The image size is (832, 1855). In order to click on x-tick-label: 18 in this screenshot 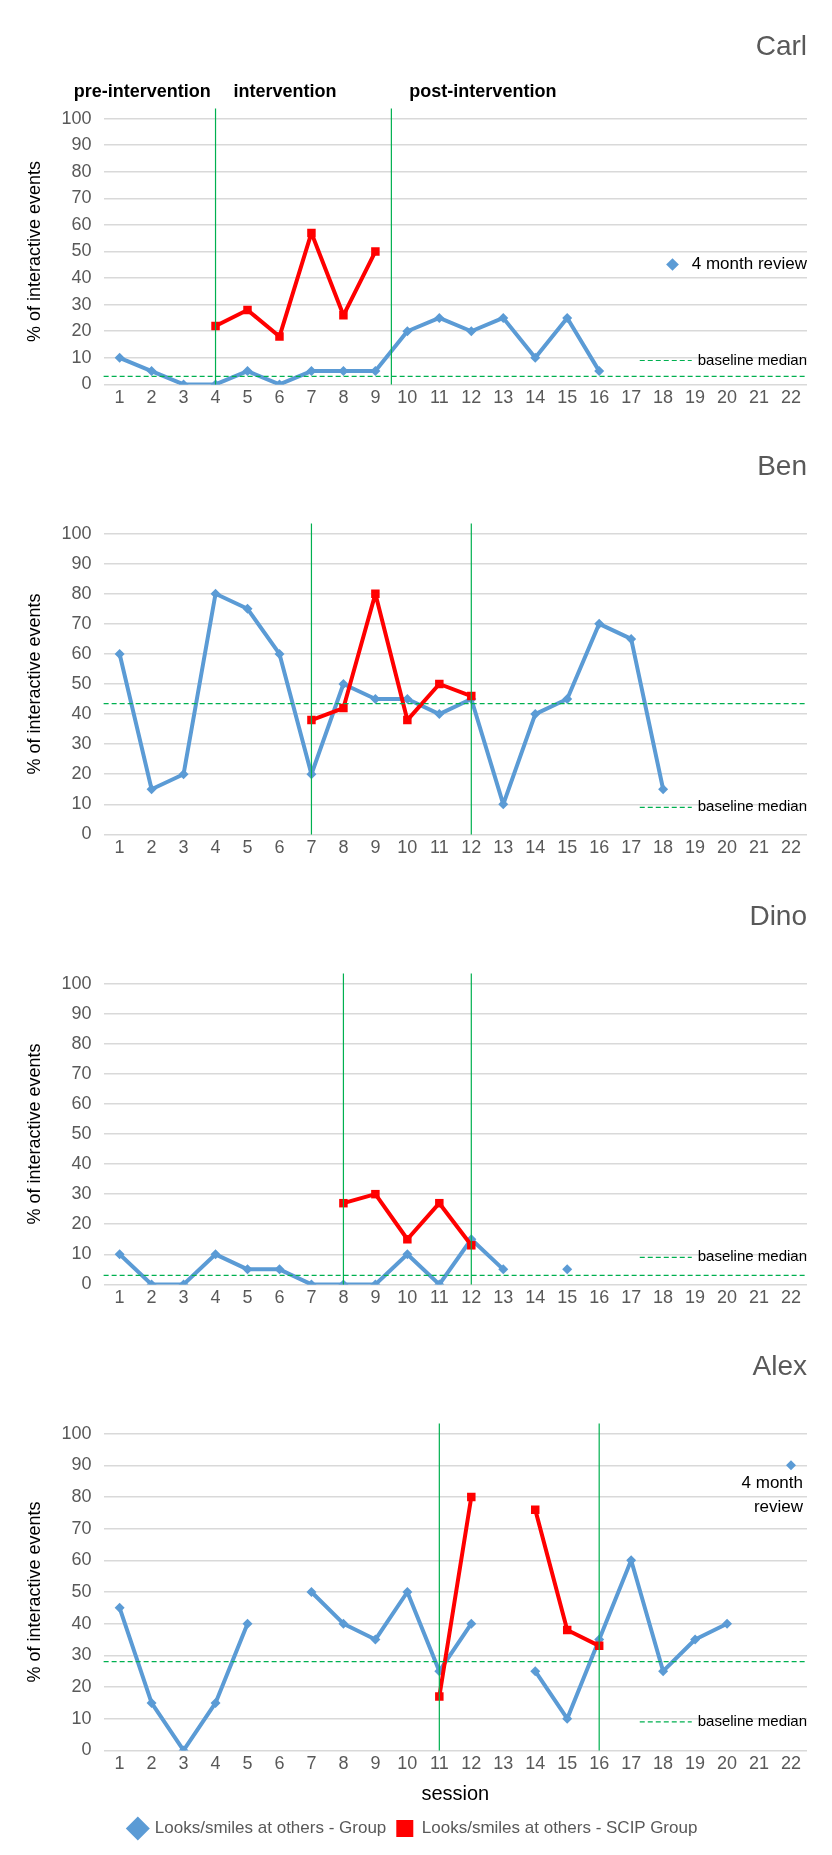, I will do `click(663, 1763)`.